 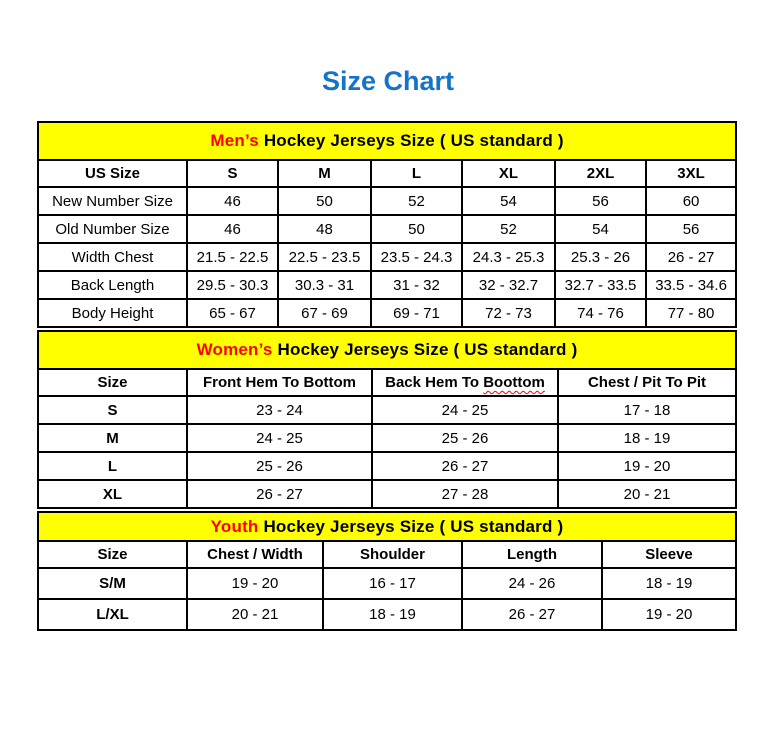 What do you see at coordinates (112, 313) in the screenshot?
I see `row-label: Body Height` at bounding box center [112, 313].